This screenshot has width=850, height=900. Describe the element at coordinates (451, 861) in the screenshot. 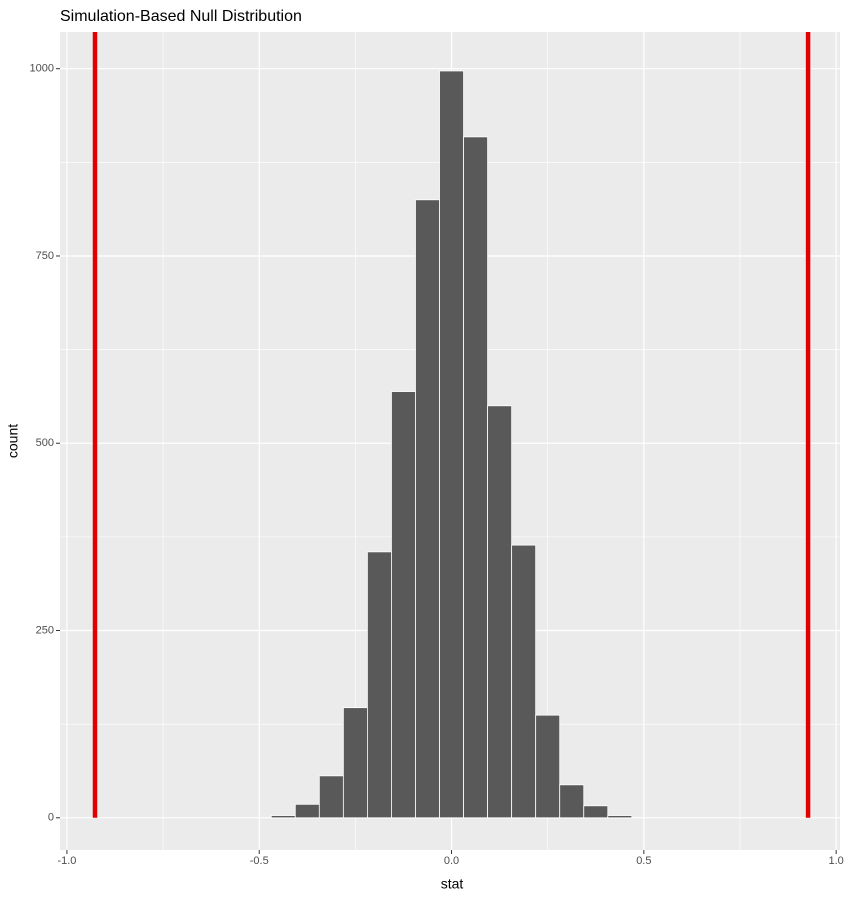

I see `x-tick-label: 0.0` at that location.